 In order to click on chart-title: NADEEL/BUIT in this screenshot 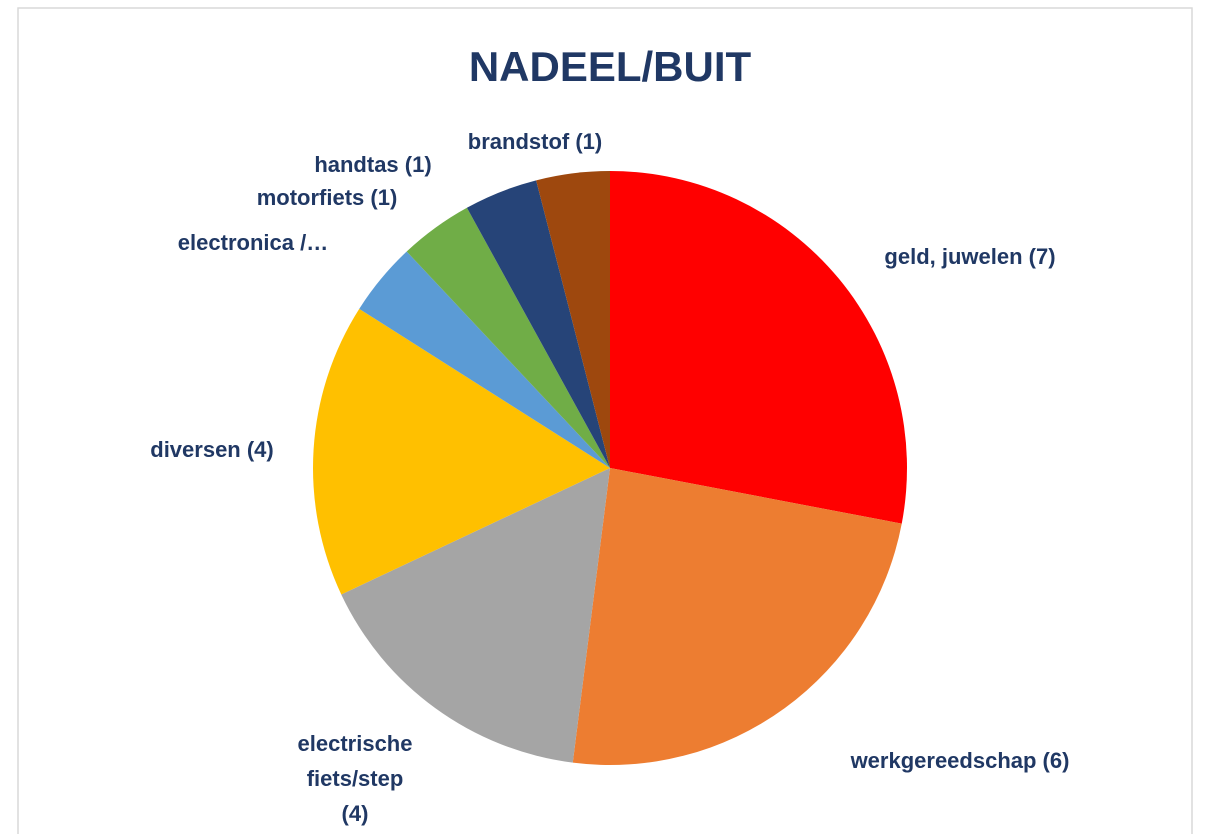, I will do `click(610, 66)`.